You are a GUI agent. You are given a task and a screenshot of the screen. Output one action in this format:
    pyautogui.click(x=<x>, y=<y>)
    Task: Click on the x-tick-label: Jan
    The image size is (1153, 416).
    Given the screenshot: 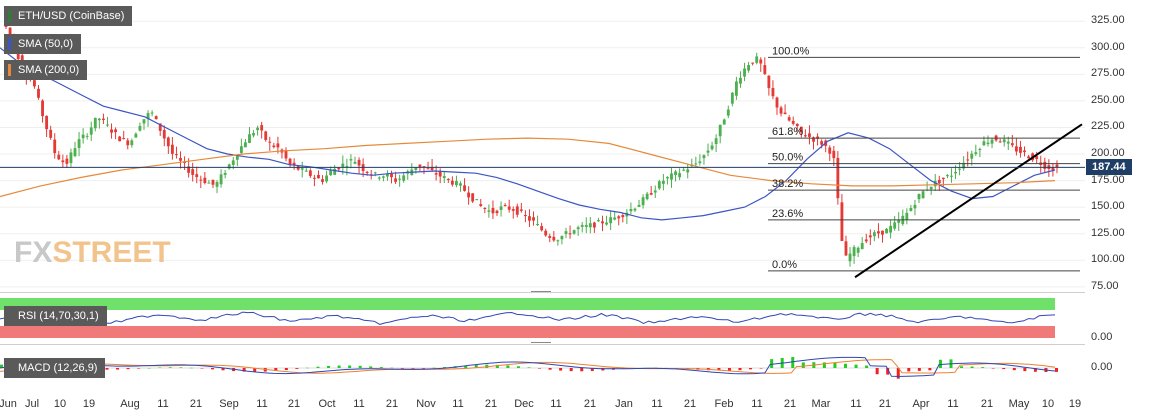 What is the action you would take?
    pyautogui.click(x=624, y=404)
    